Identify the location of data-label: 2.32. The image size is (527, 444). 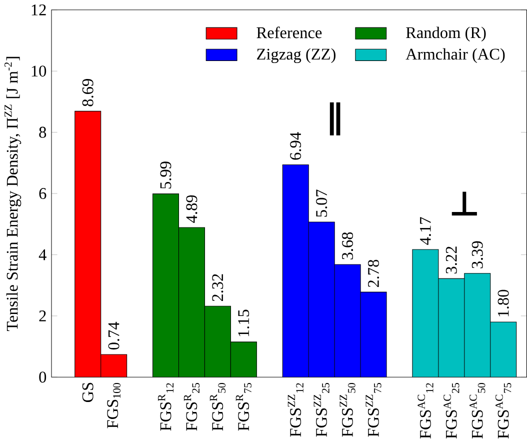
(218, 288).